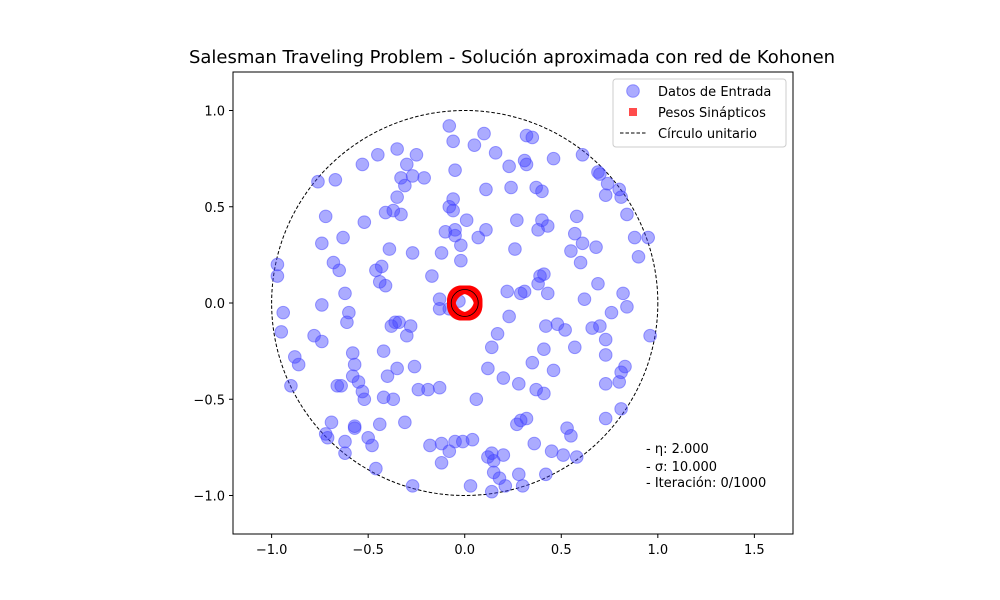 The height and width of the screenshot is (600, 1000). What do you see at coordinates (561, 550) in the screenshot?
I see `x-tick-label: 0.5` at bounding box center [561, 550].